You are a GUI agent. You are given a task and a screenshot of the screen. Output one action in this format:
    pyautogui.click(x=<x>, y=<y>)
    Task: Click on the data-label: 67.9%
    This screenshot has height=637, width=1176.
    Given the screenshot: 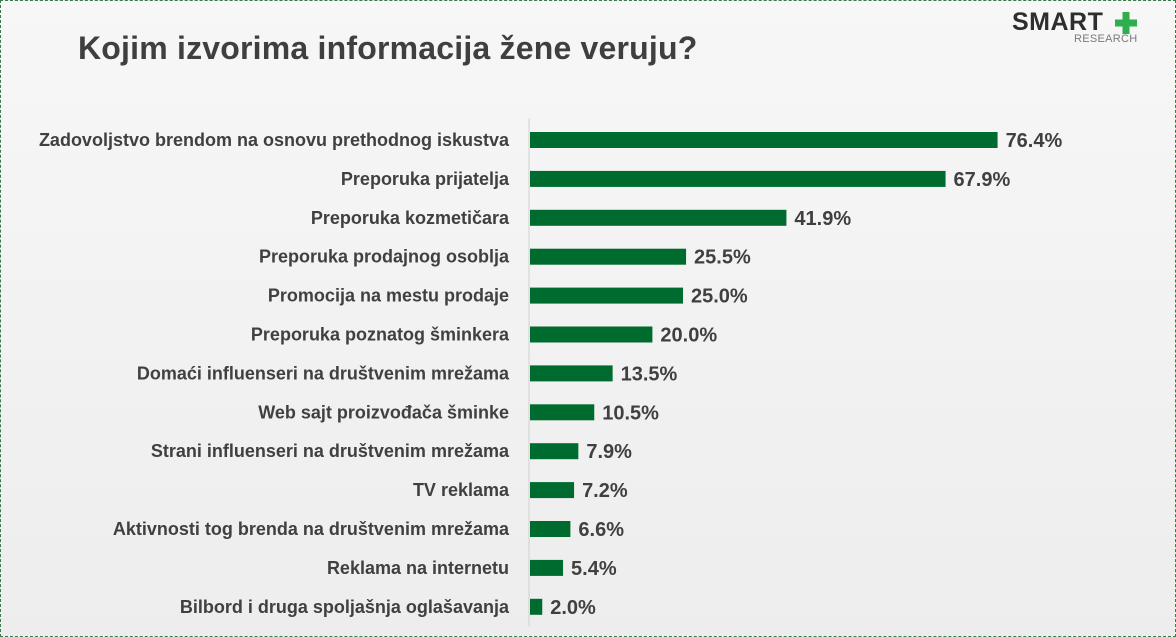 What is the action you would take?
    pyautogui.click(x=982, y=180)
    